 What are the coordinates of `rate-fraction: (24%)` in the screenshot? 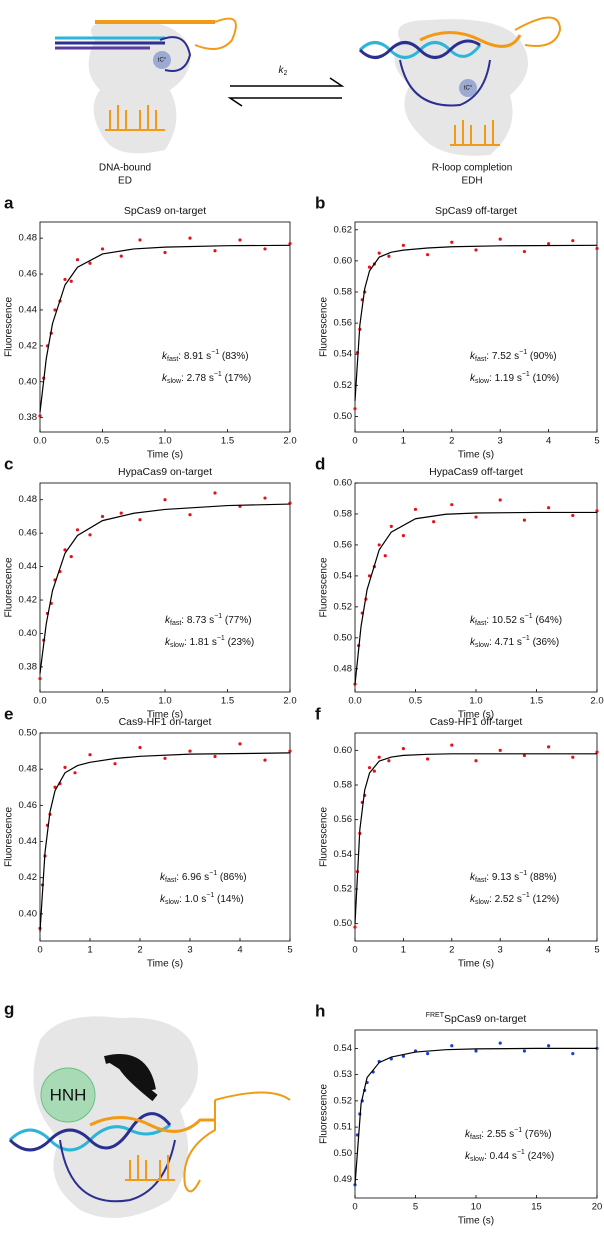 It's located at (539, 1156).